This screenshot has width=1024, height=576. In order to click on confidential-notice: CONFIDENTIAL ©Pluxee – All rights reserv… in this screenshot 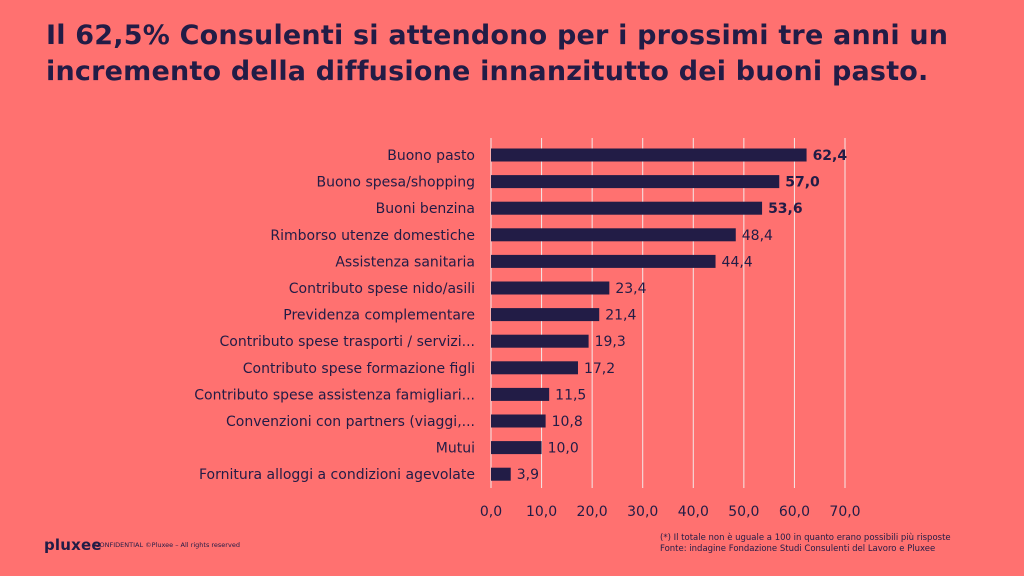, I will do `click(167, 545)`.